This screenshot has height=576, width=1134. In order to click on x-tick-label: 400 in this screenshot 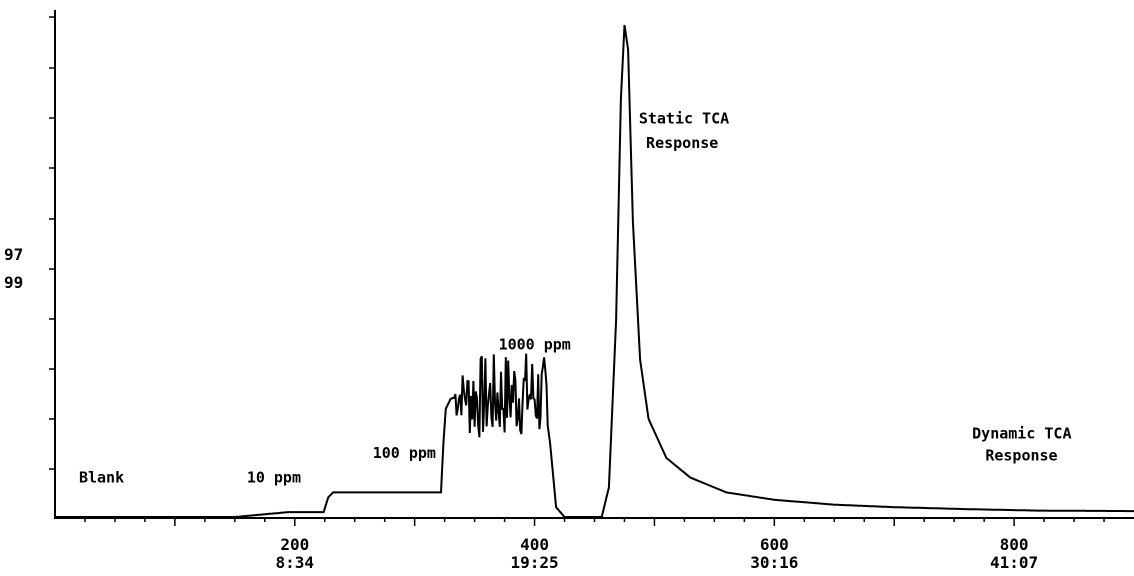, I will do `click(534, 544)`.